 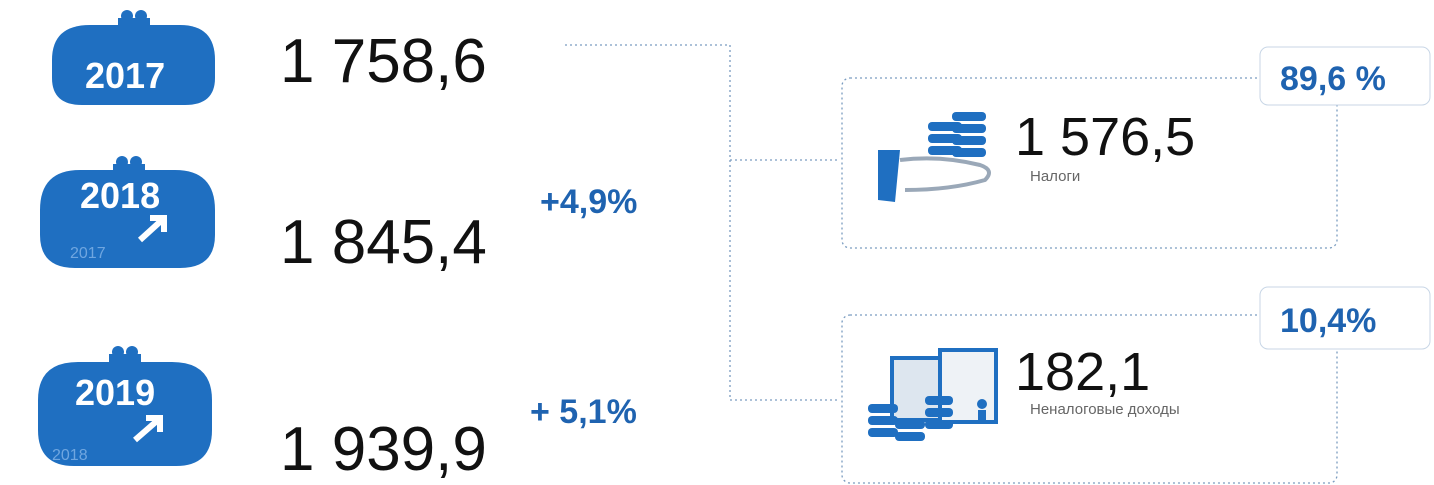 What do you see at coordinates (702, 222) in the screenshot?
I see `connector` at bounding box center [702, 222].